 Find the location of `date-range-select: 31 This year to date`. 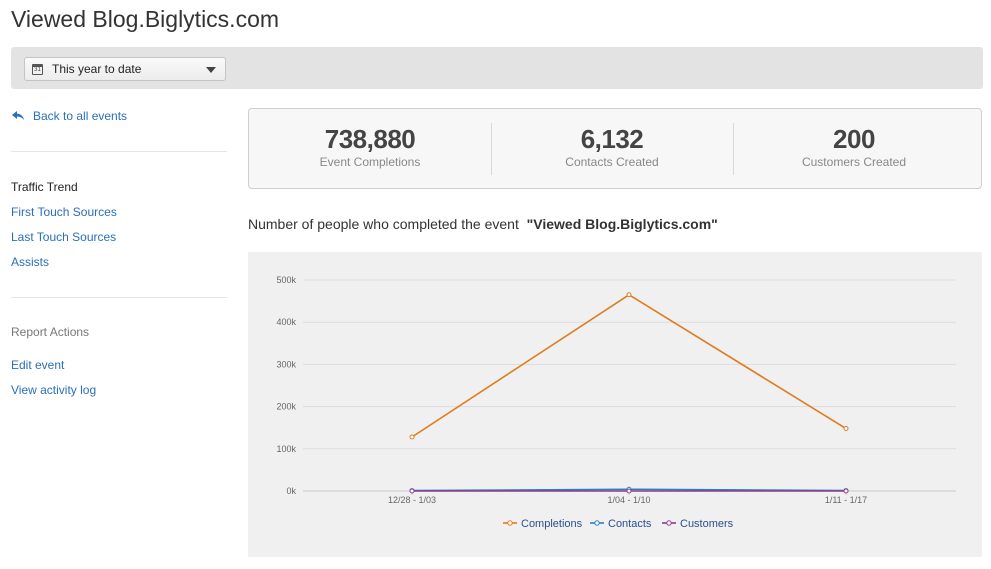

date-range-select: 31 This year to date is located at coordinates (125, 69).